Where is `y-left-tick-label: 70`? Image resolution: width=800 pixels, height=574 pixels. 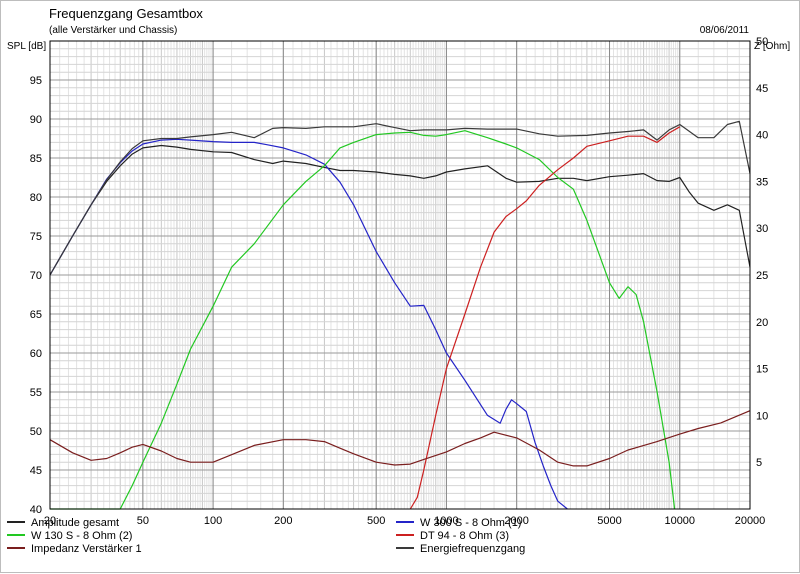
y-left-tick-label: 70 is located at coordinates (36, 276).